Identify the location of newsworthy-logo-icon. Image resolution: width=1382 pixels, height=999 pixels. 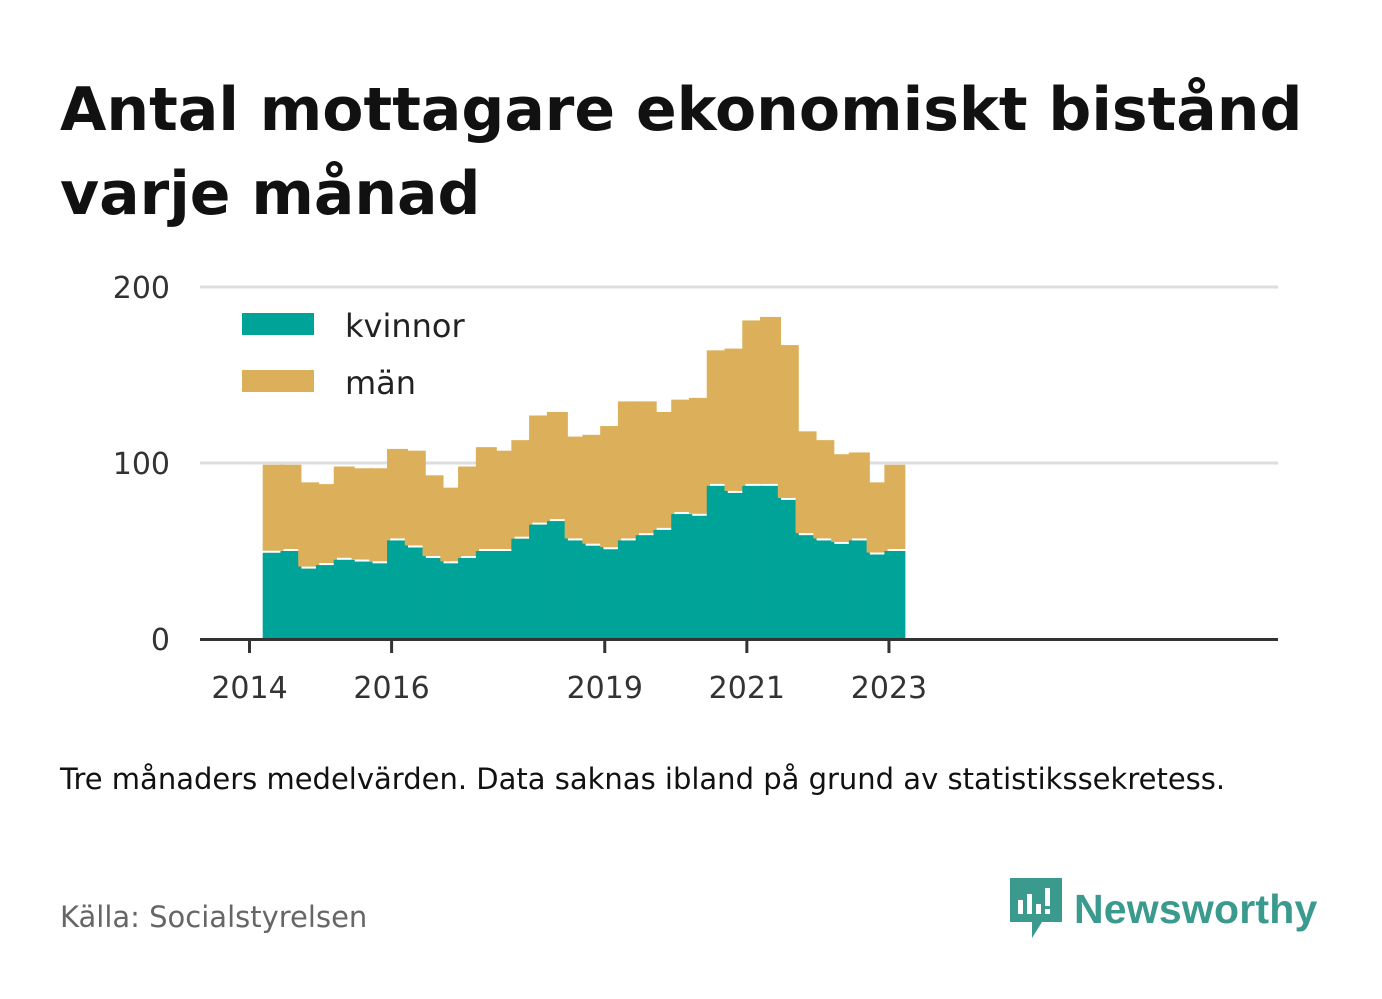
(1036, 908).